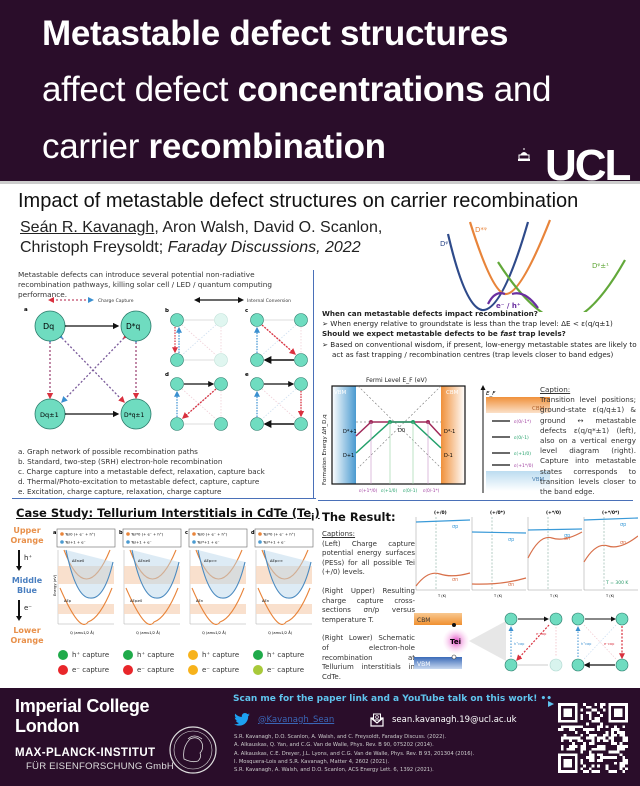 The width and height of the screenshot is (640, 786). I want to click on sigma-panel-title: (+/0*), so click(497, 513).